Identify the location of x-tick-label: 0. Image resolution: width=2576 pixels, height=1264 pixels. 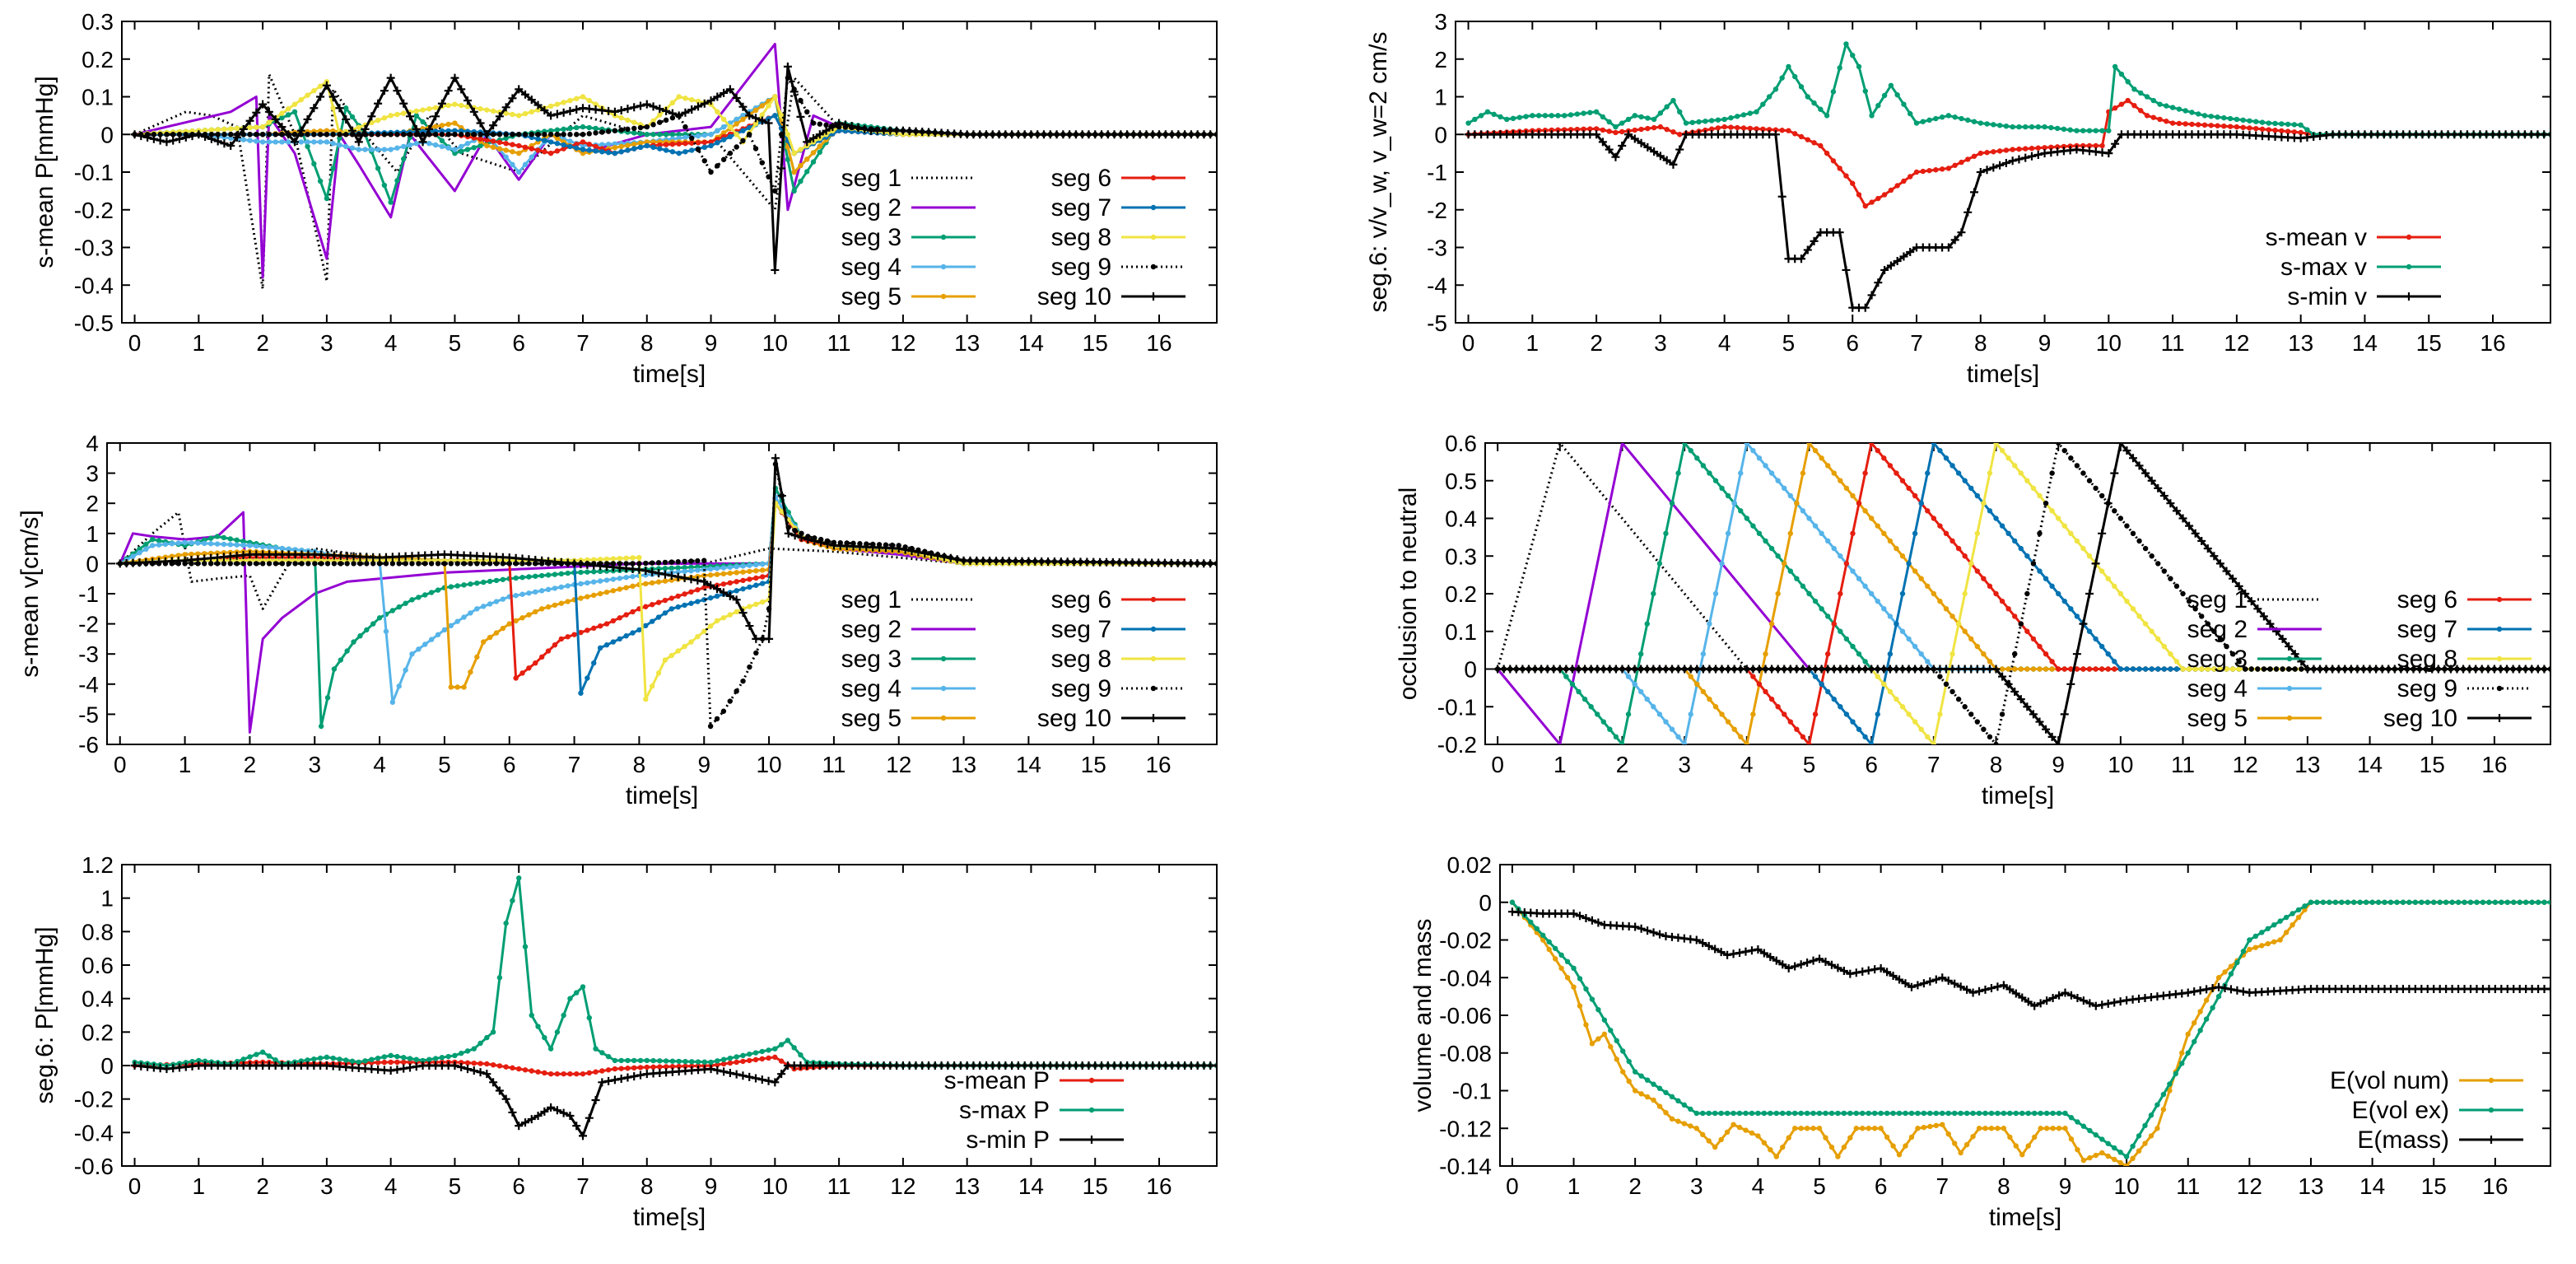
(120, 764).